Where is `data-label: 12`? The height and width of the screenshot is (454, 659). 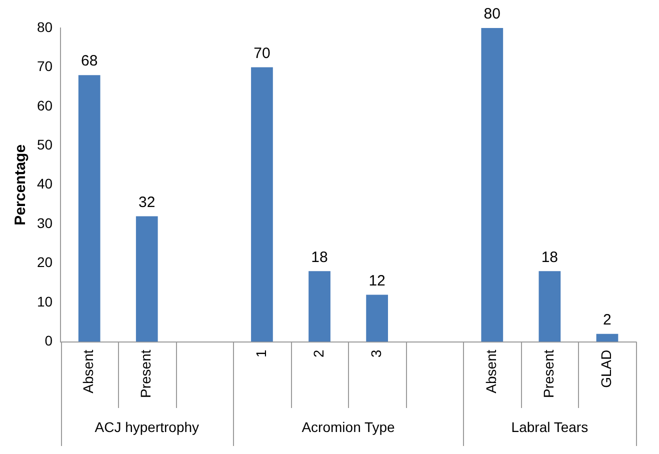
data-label: 12 is located at coordinates (377, 281).